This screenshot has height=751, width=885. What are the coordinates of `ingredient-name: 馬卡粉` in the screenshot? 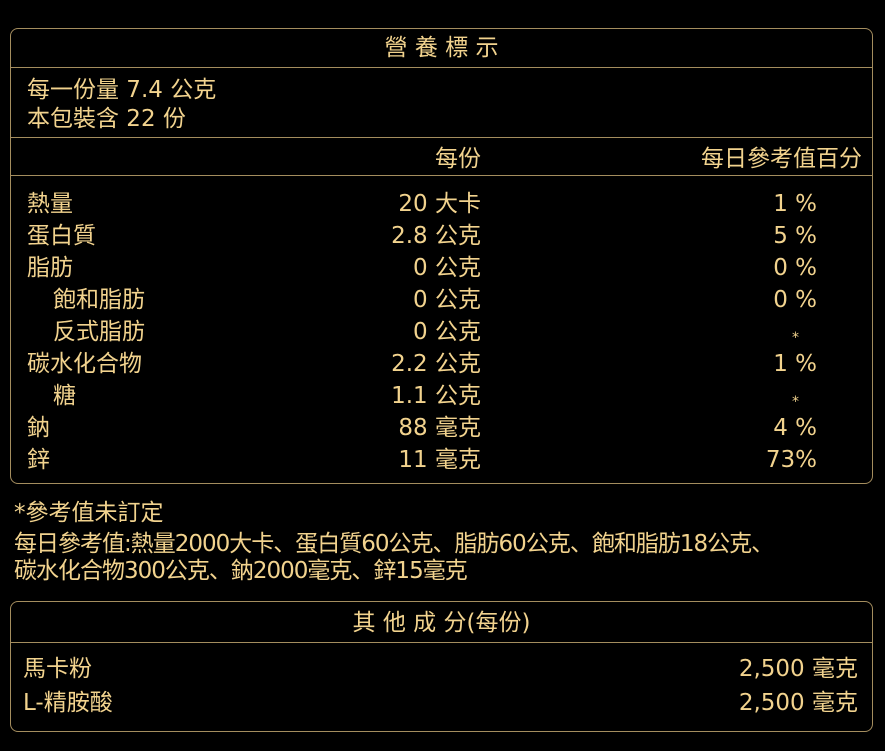 It's located at (57, 669).